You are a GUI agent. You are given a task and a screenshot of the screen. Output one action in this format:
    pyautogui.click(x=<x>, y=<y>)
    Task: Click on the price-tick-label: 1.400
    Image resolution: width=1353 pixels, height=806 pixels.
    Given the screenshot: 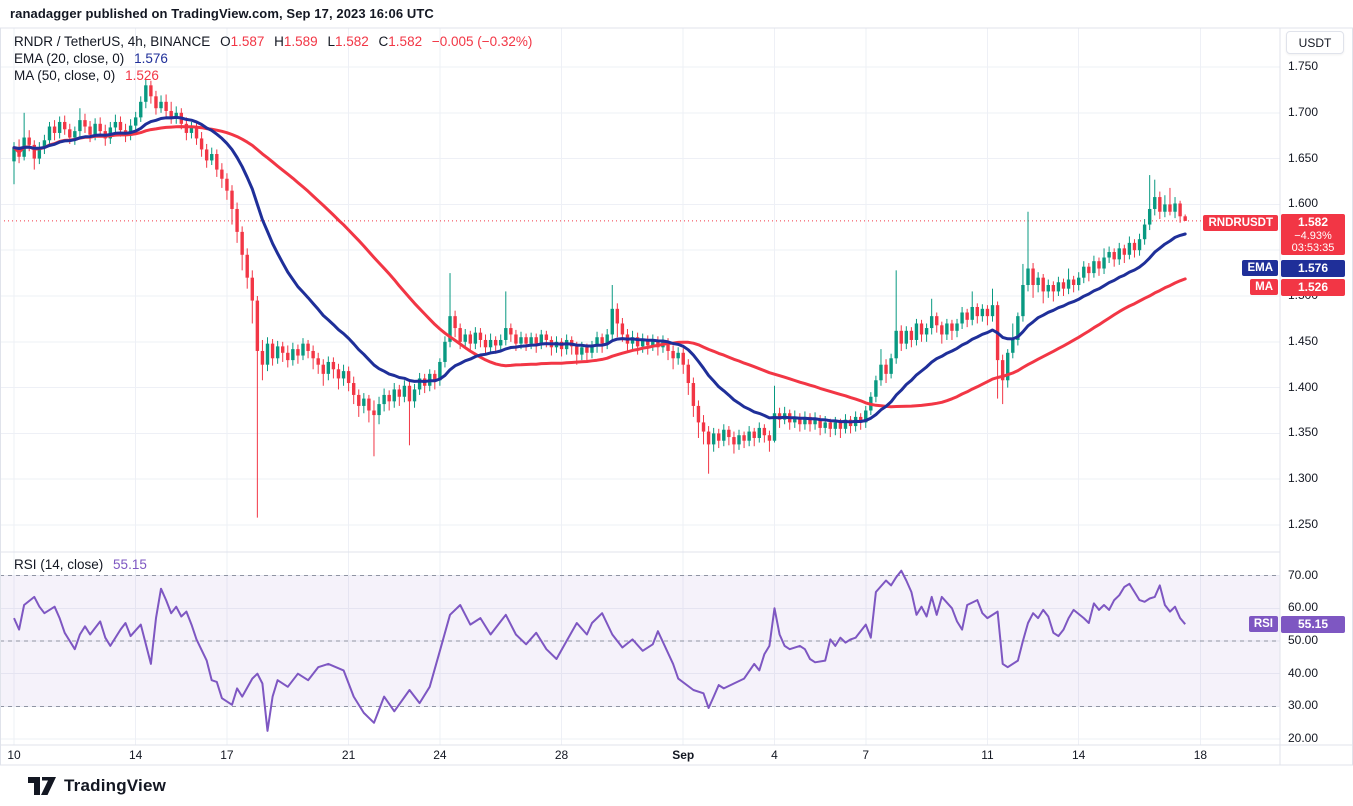 What is the action you would take?
    pyautogui.click(x=1303, y=386)
    